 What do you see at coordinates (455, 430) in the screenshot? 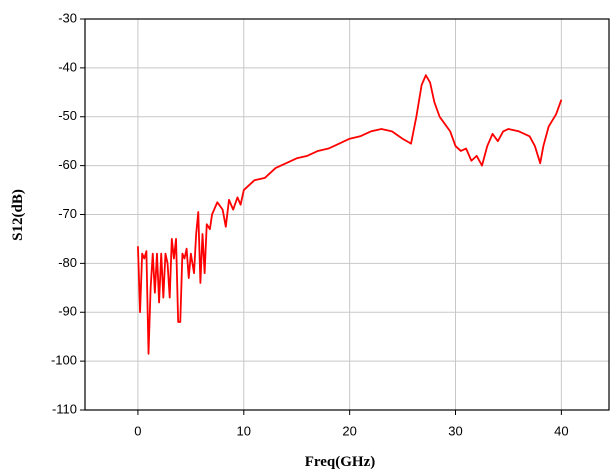
I see `x-tick-label: 30` at bounding box center [455, 430].